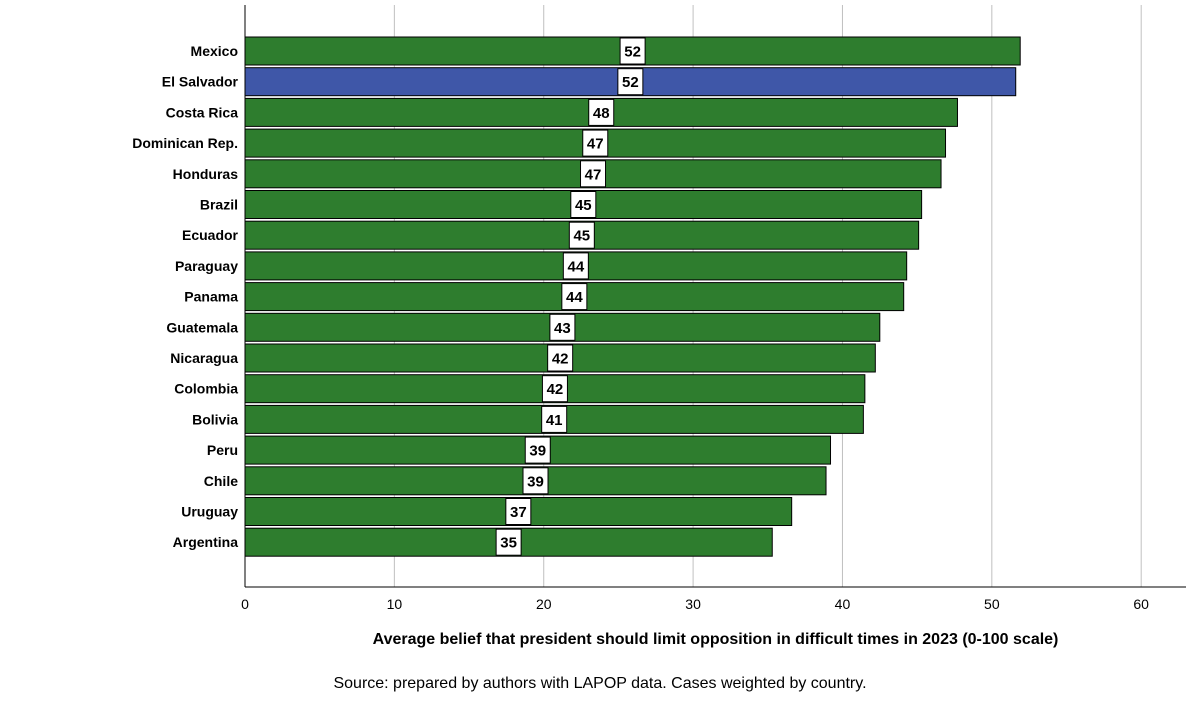 The height and width of the screenshot is (705, 1200). I want to click on data-label-paraguay: 44, so click(575, 266).